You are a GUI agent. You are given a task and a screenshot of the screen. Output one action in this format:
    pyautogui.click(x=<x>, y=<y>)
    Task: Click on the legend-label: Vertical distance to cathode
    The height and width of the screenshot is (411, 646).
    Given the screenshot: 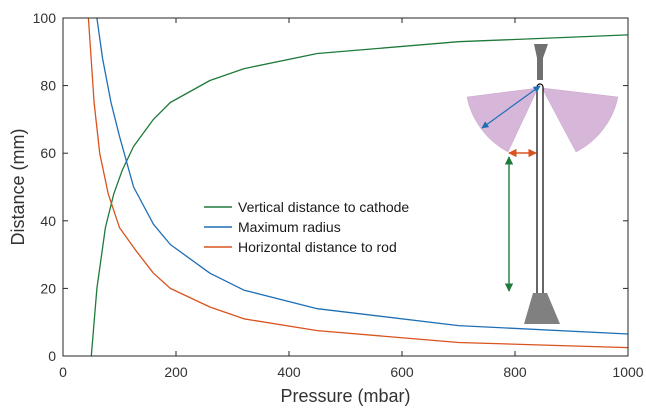 What is the action you would take?
    pyautogui.click(x=323, y=207)
    